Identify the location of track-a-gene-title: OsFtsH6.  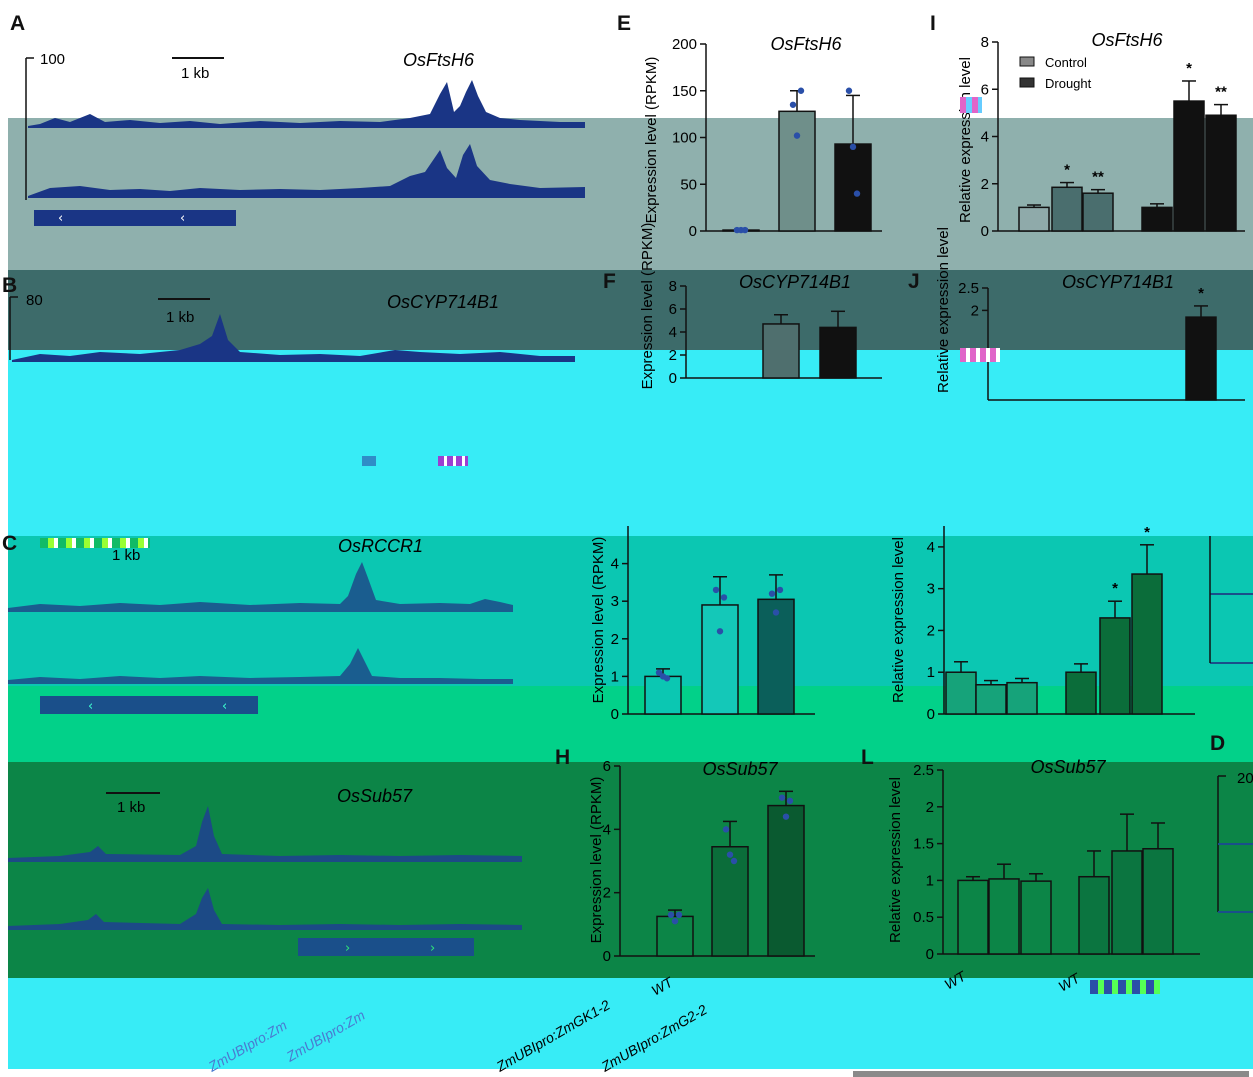
(439, 60).